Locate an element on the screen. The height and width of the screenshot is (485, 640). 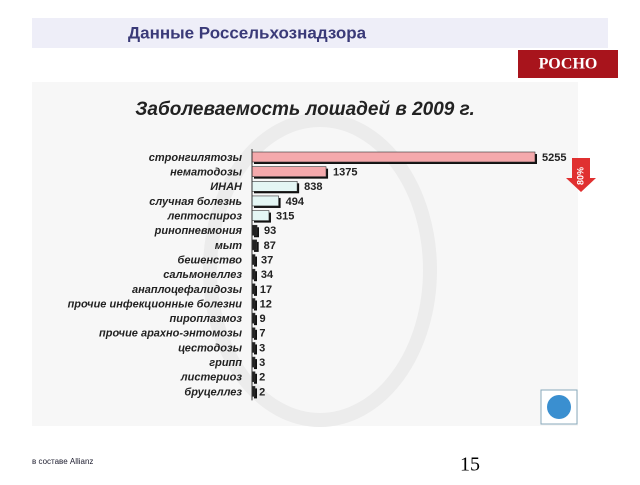
value-label: 34 is located at coordinates (267, 275).